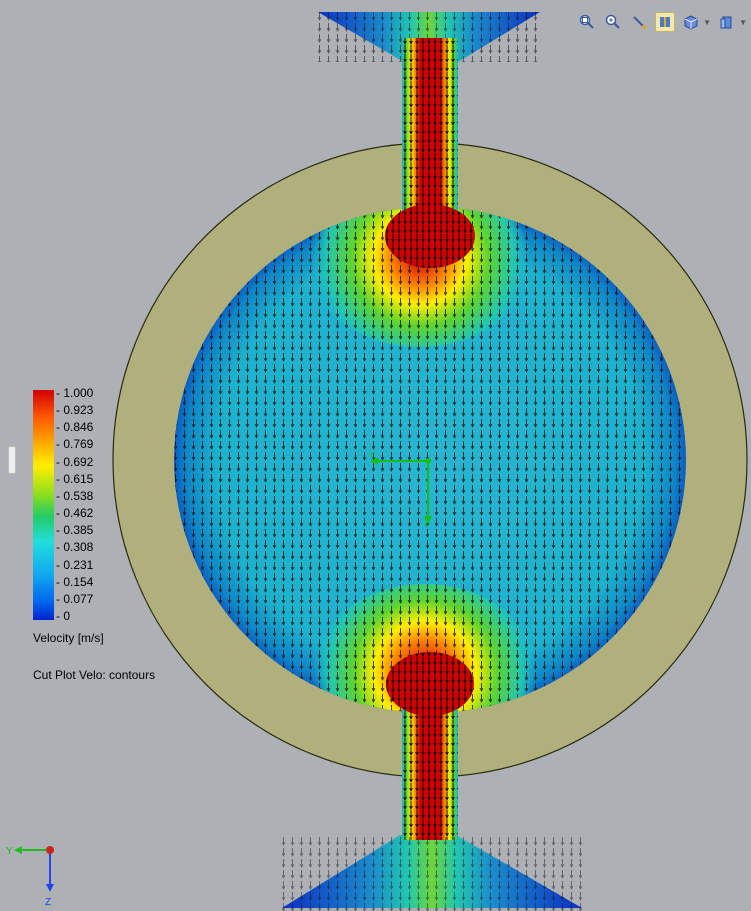 This screenshot has width=751, height=911. What do you see at coordinates (63, 616) in the screenshot?
I see `legend-tick-label: - 0` at bounding box center [63, 616].